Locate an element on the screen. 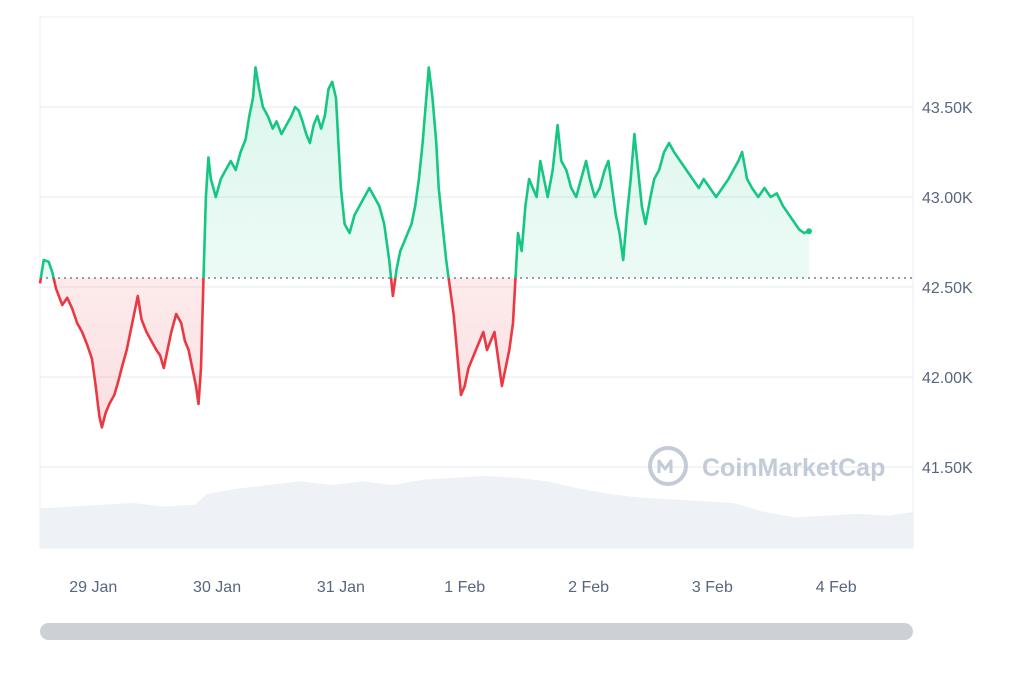 This screenshot has height=683, width=1024. x-tick-label: 2 Feb is located at coordinates (588, 587).